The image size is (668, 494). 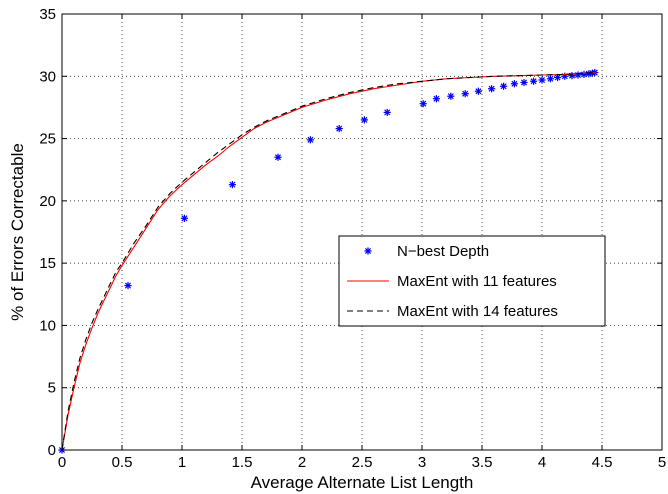 What do you see at coordinates (47, 325) in the screenshot?
I see `y-tick-label: 10` at bounding box center [47, 325].